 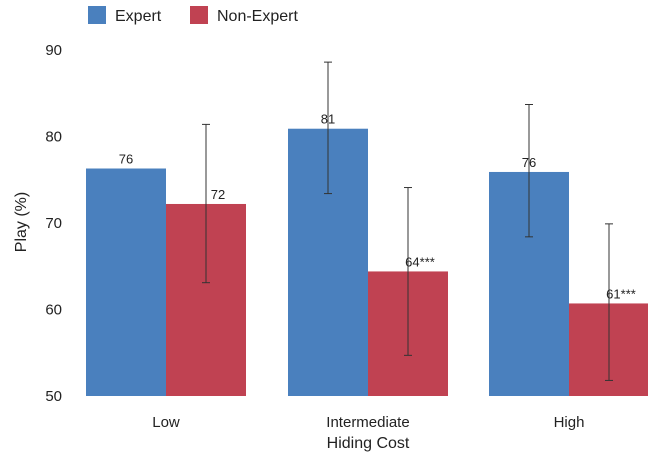 I want to click on data-label: 81, so click(x=328, y=119).